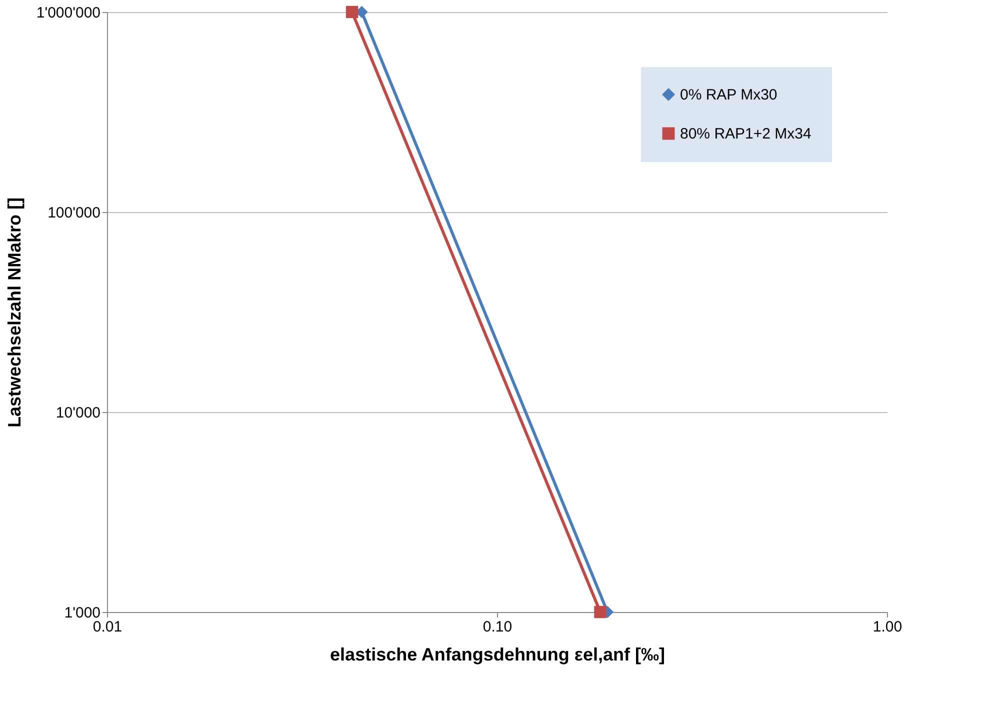  I want to click on x-tick-label: 0.10, so click(497, 627).